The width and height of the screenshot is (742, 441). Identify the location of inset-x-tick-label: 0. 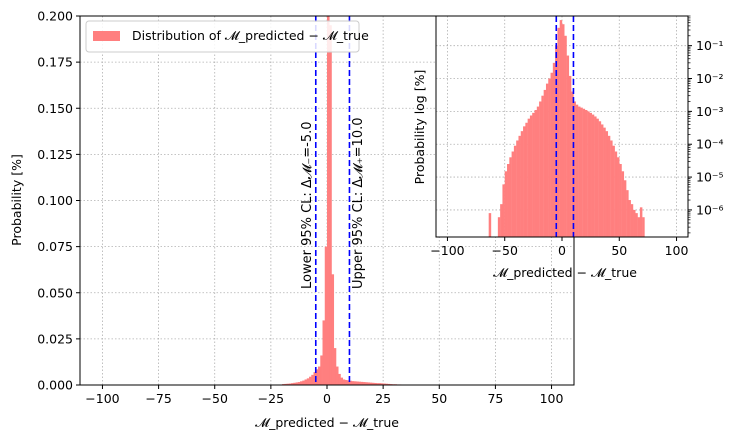
(562, 250).